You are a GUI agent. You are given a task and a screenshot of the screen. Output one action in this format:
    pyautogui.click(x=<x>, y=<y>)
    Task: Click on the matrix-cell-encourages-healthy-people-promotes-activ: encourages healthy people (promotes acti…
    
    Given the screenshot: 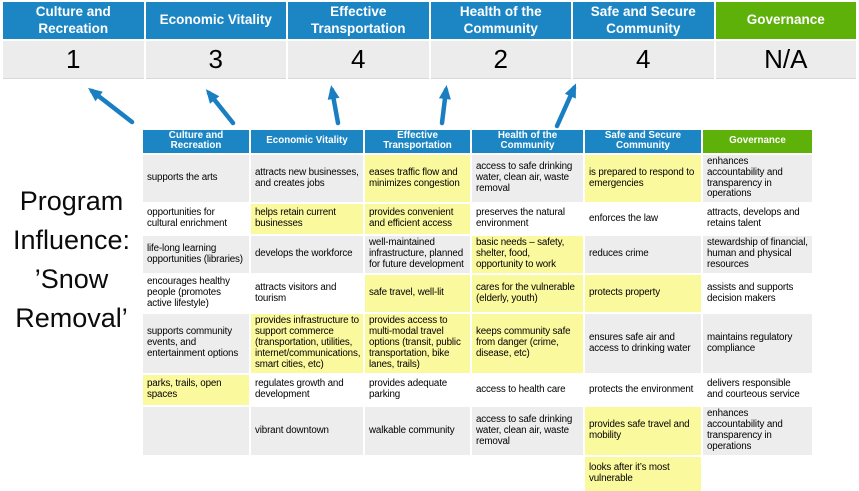 What is the action you would take?
    pyautogui.click(x=196, y=294)
    